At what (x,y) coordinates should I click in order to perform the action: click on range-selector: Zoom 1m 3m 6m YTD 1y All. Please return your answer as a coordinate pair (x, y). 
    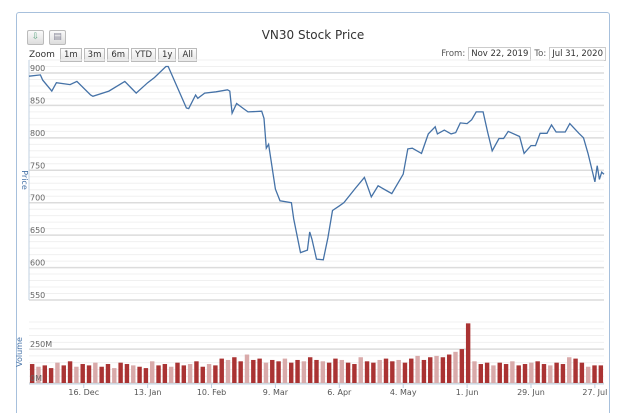
    Looking at the image, I should click on (113, 55).